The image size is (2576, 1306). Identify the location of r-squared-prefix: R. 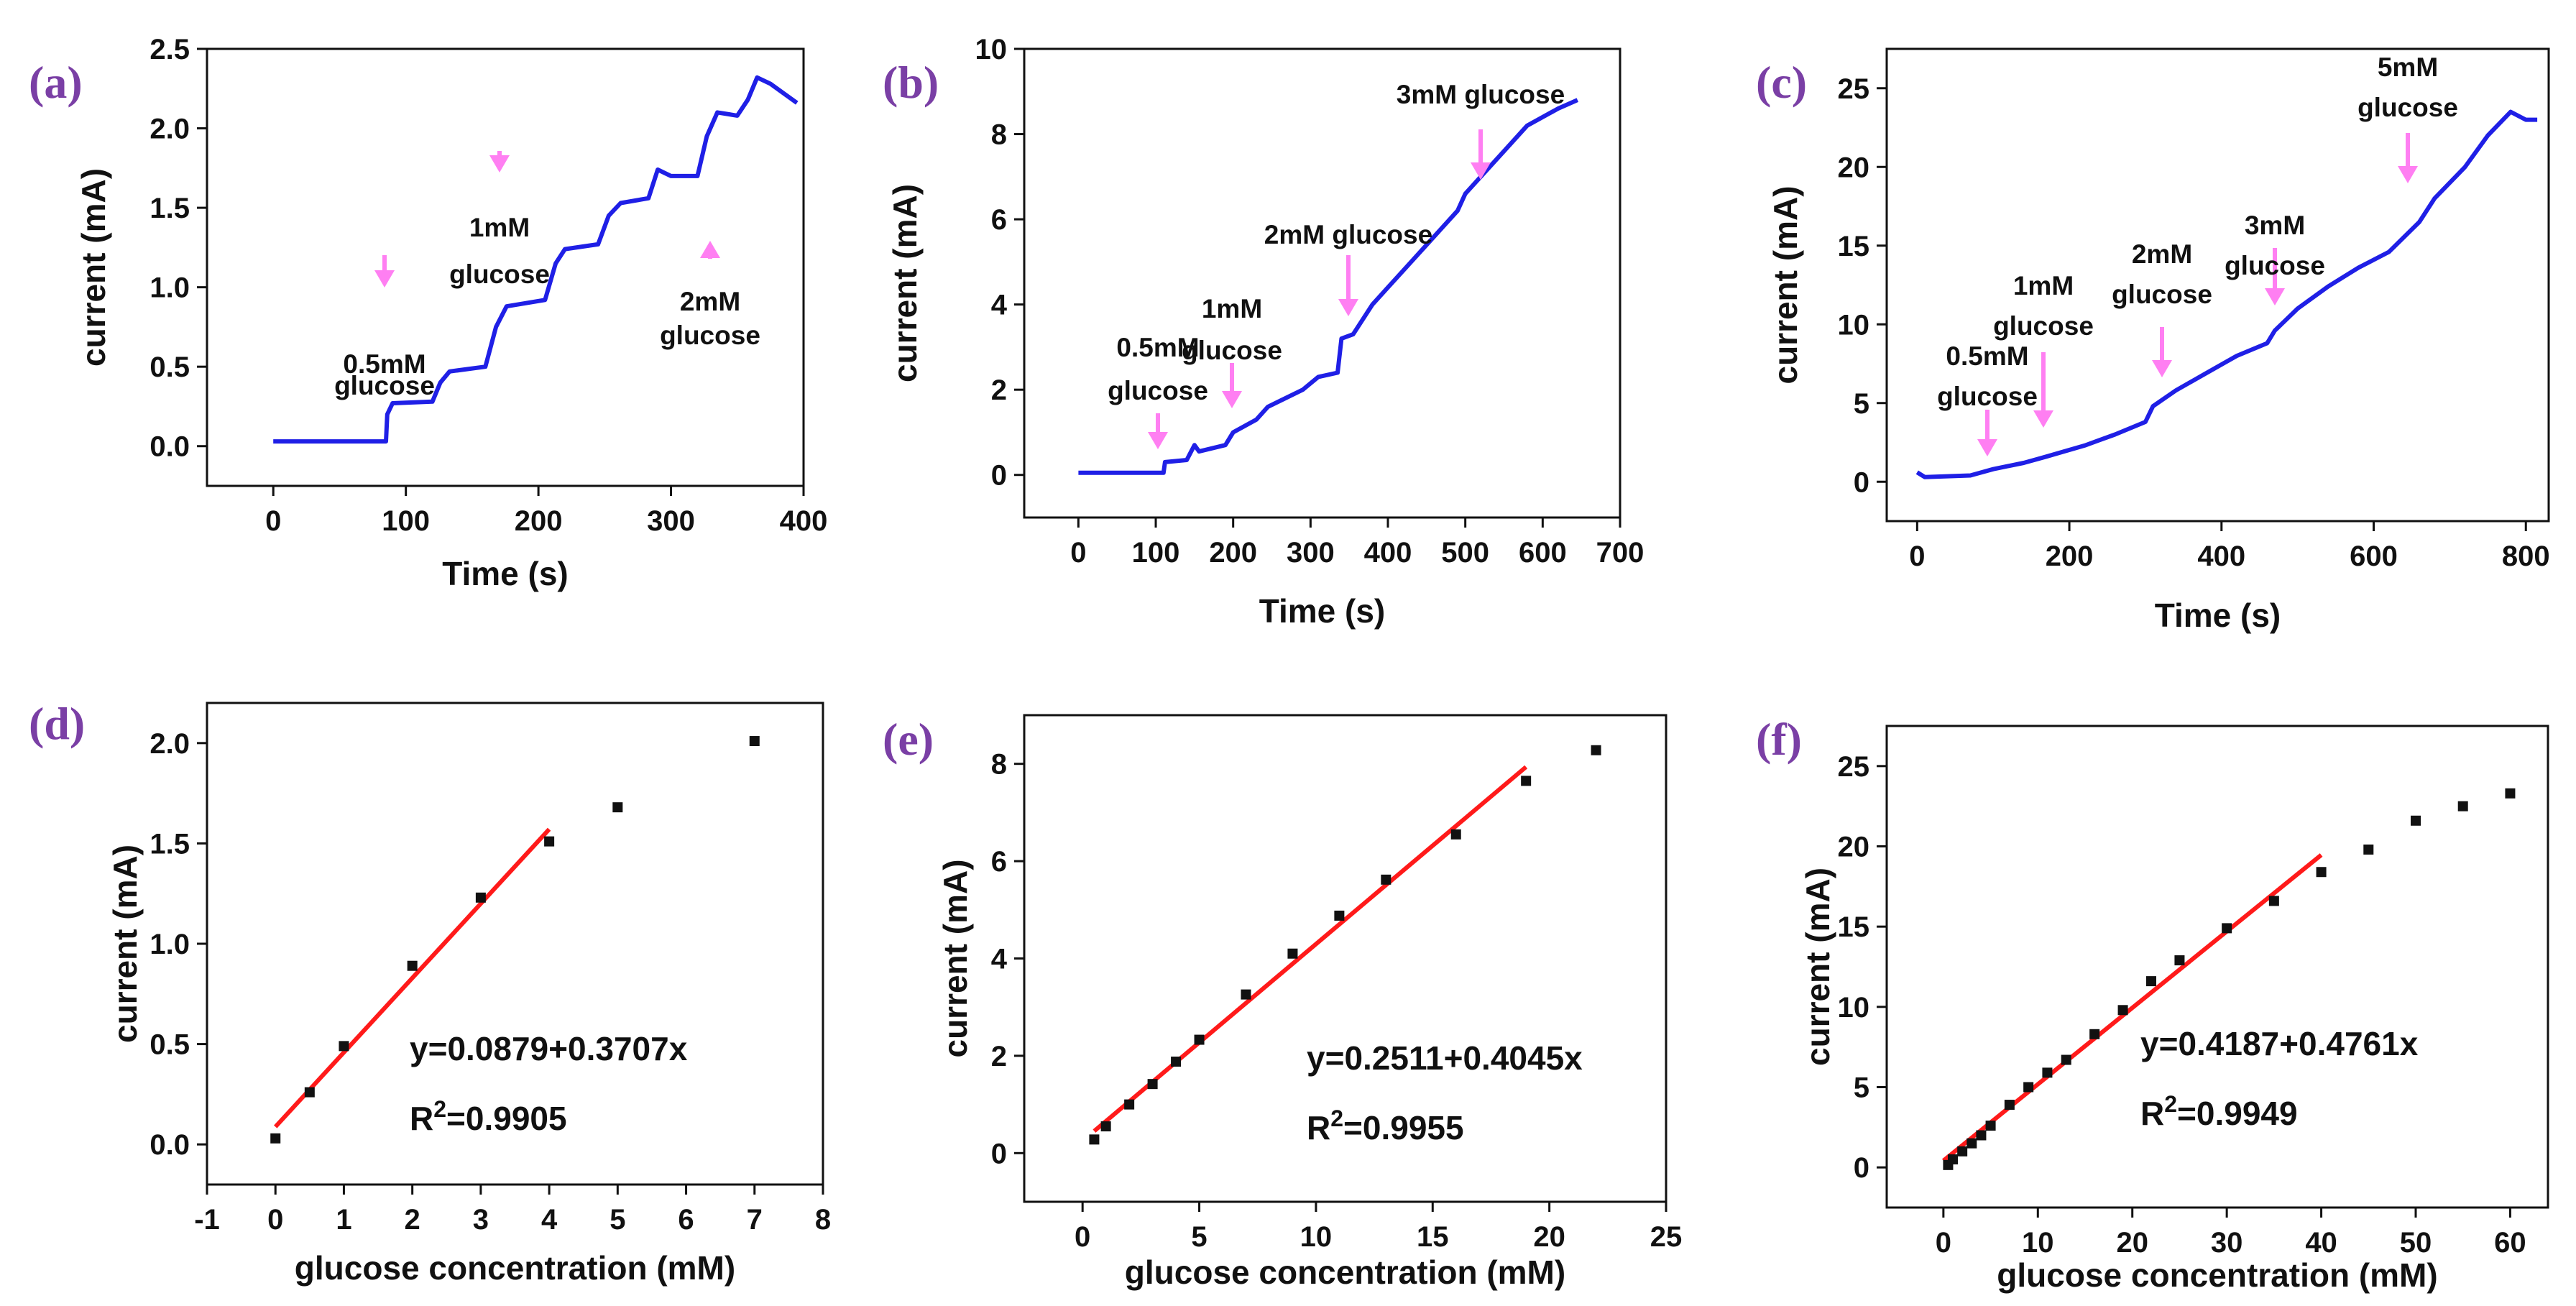
(421, 1118).